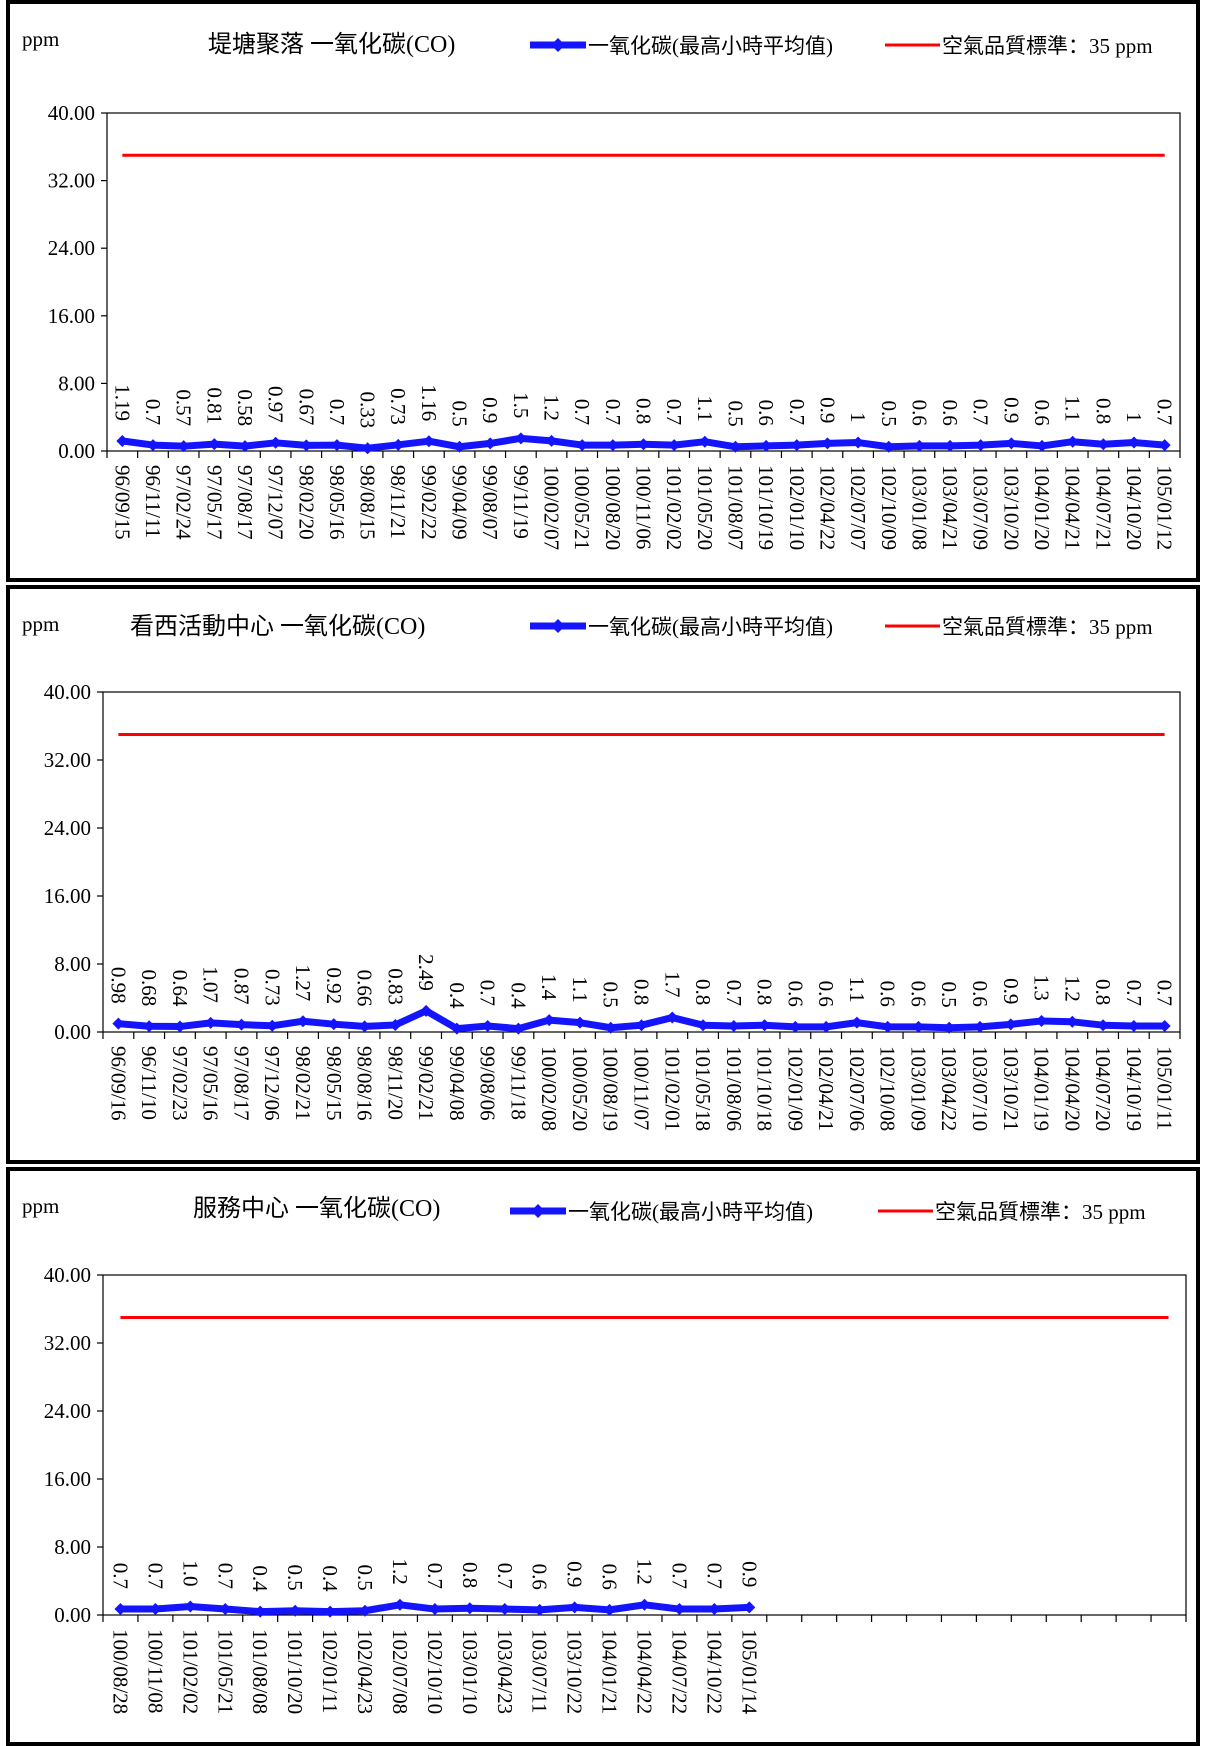 This screenshot has width=1206, height=1746. I want to click on x-tick-label: 101/02/02, so click(674, 507).